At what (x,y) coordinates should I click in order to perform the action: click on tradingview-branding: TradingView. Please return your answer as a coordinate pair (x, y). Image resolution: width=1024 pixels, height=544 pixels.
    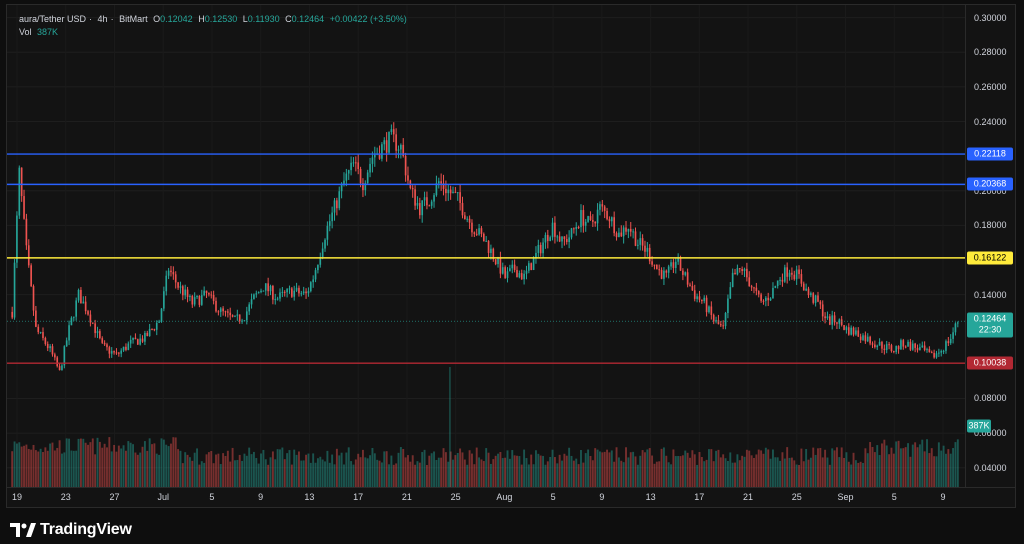
    Looking at the image, I should click on (71, 530).